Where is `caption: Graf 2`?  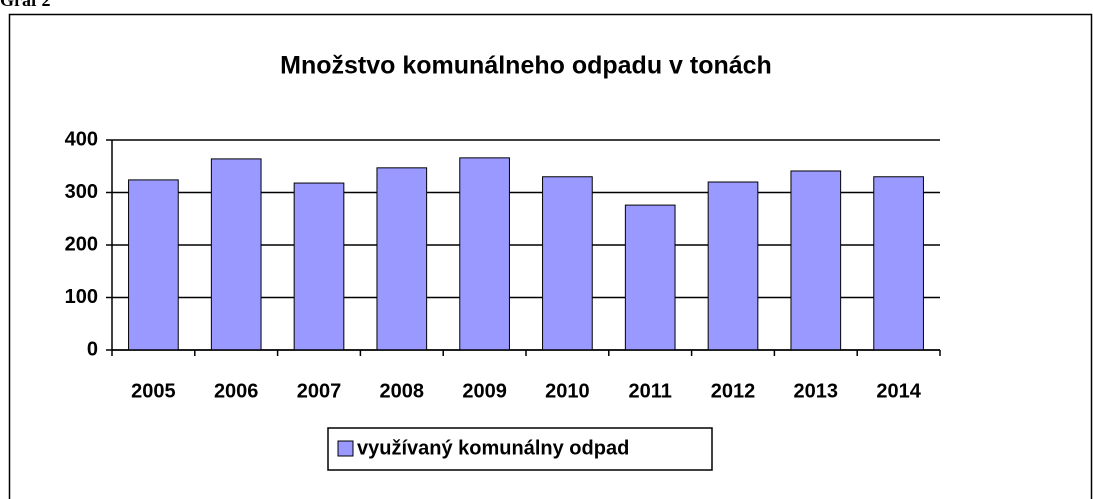 caption: Graf 2 is located at coordinates (25, 5).